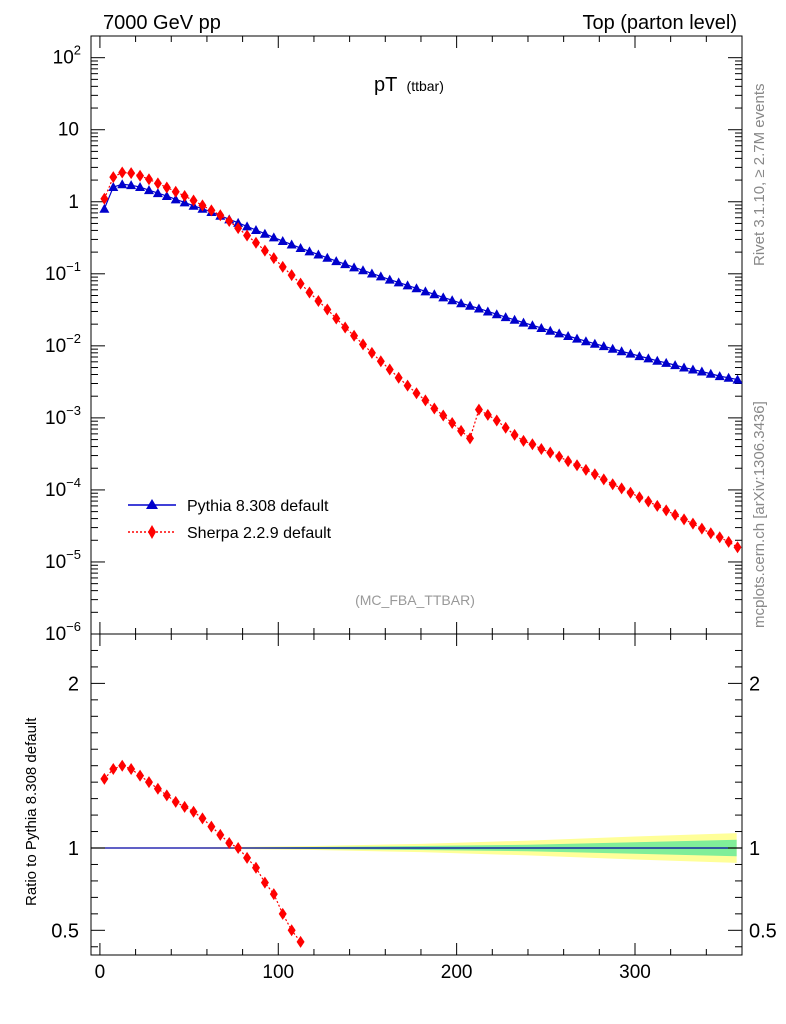 The width and height of the screenshot is (786, 1024). I want to click on y-tick-label-ratio: 0.5, so click(65, 931).